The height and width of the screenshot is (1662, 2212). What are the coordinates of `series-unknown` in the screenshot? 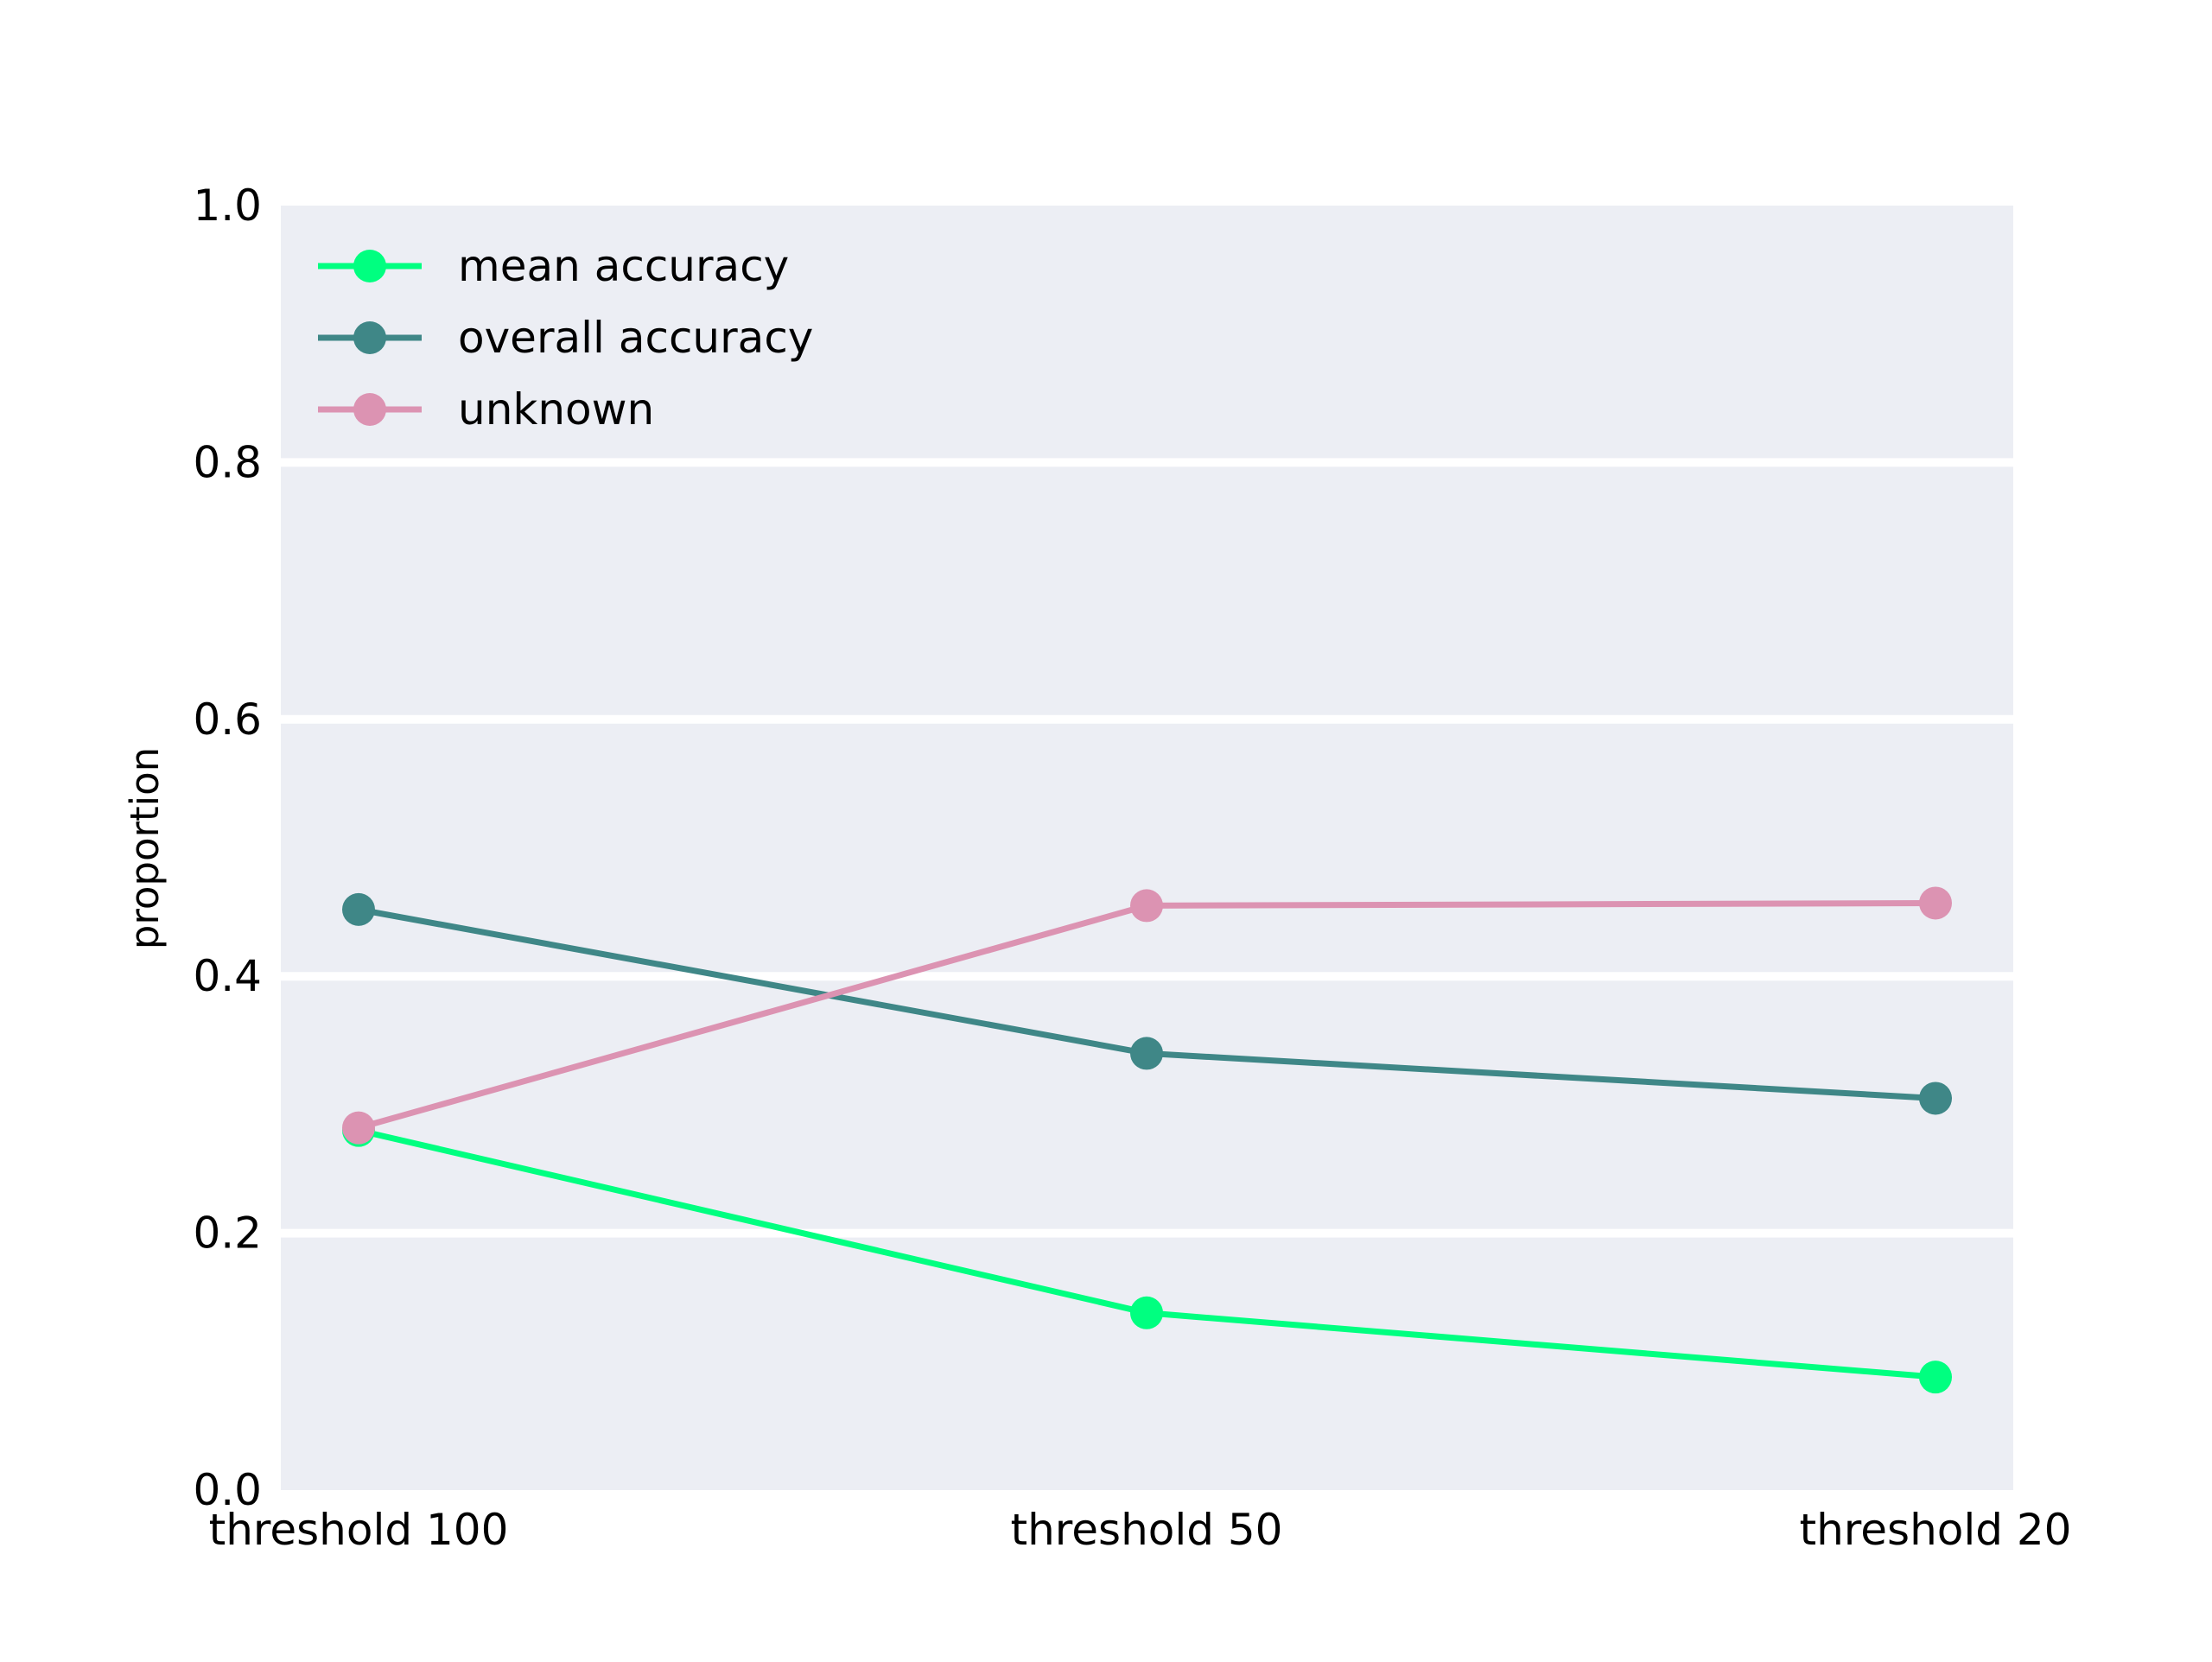 It's located at (1147, 1015).